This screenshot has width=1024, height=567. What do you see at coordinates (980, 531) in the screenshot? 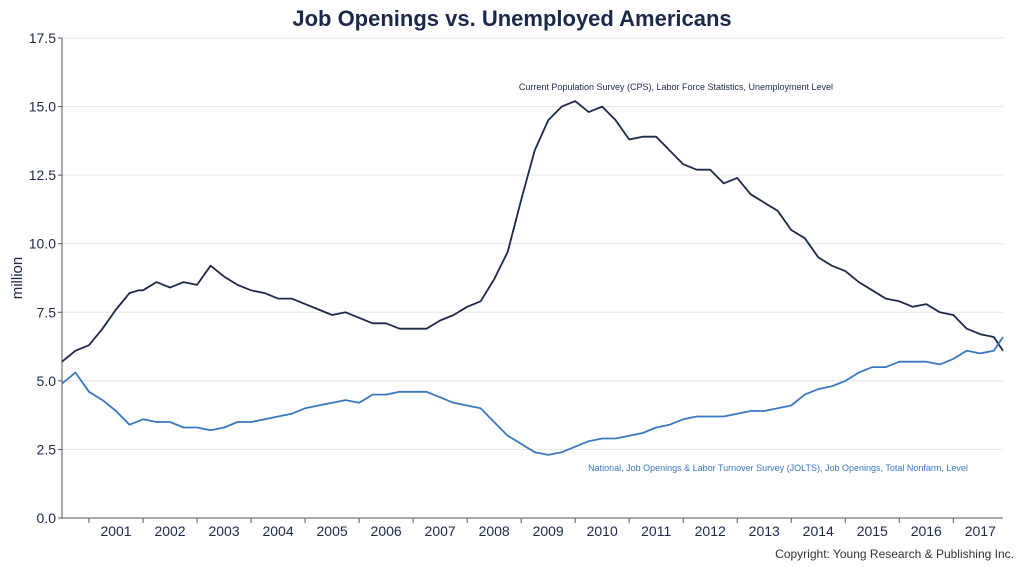
I see `x-tick-label: 2017` at bounding box center [980, 531].